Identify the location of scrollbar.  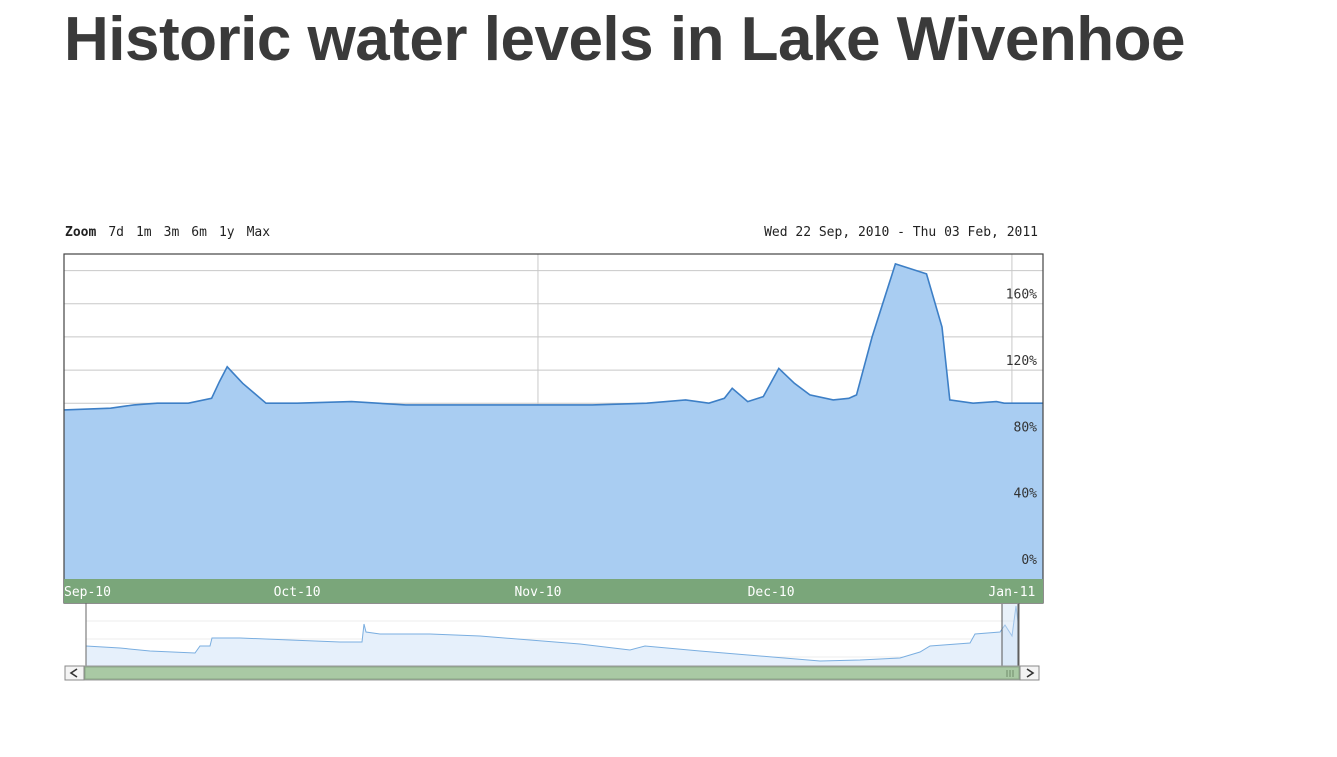
(552, 673).